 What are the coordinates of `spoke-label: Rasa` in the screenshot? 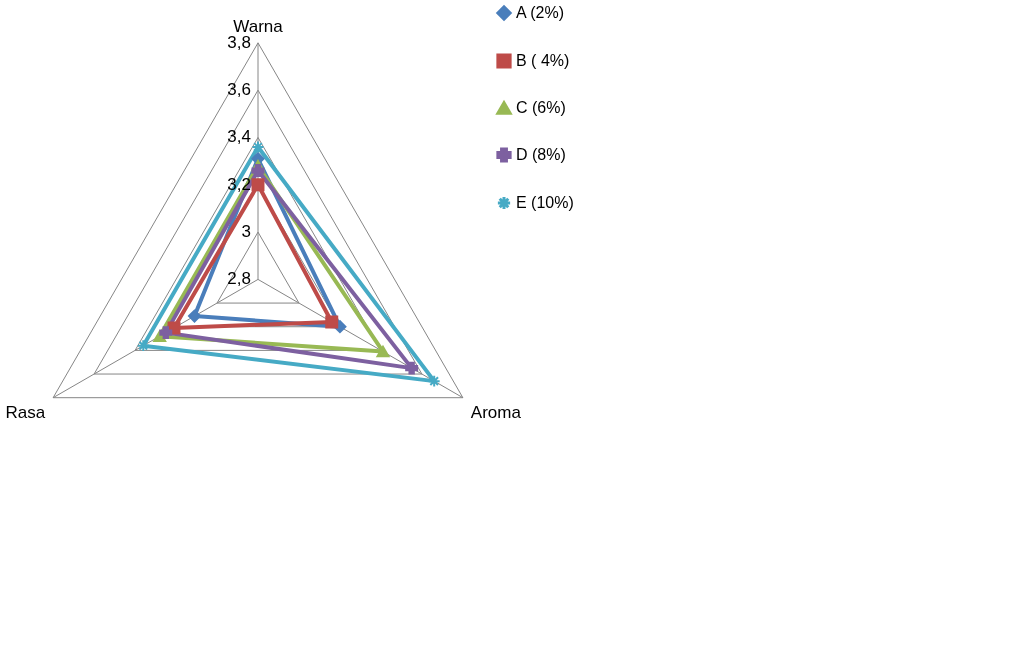 It's located at (25, 412).